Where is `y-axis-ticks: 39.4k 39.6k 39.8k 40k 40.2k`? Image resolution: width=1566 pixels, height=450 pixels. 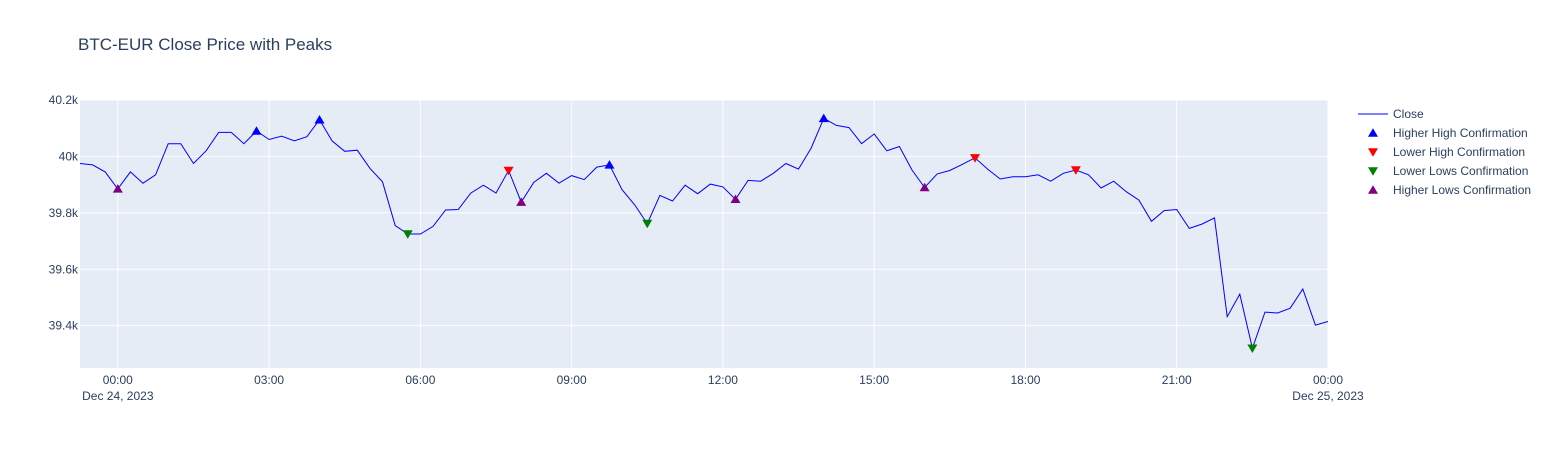
y-axis-ticks: 39.4k 39.6k 39.8k 40k 40.2k is located at coordinates (64, 213).